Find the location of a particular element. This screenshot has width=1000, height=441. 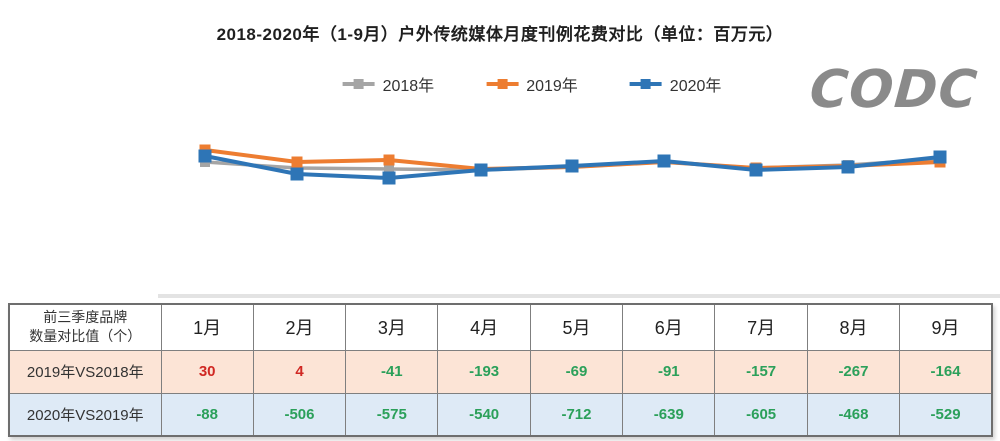

legend-label-2018: 2018年 is located at coordinates (408, 86).